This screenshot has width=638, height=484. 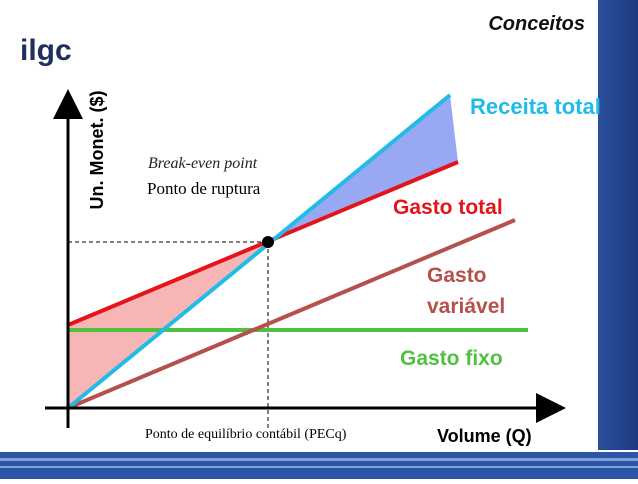 I want to click on total-cost-label: Gasto total, so click(x=448, y=207).